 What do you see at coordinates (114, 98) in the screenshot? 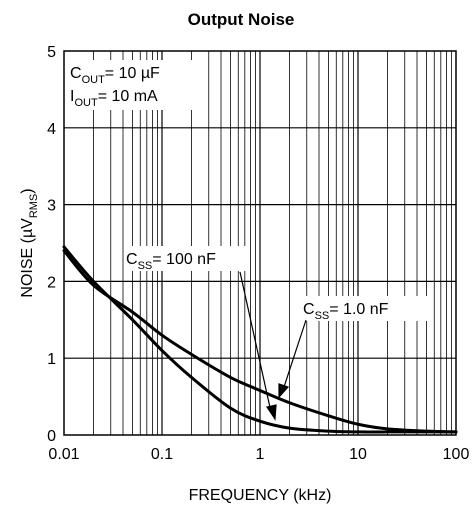
I see `condition-iout: IOUT= 10 mA` at bounding box center [114, 98].